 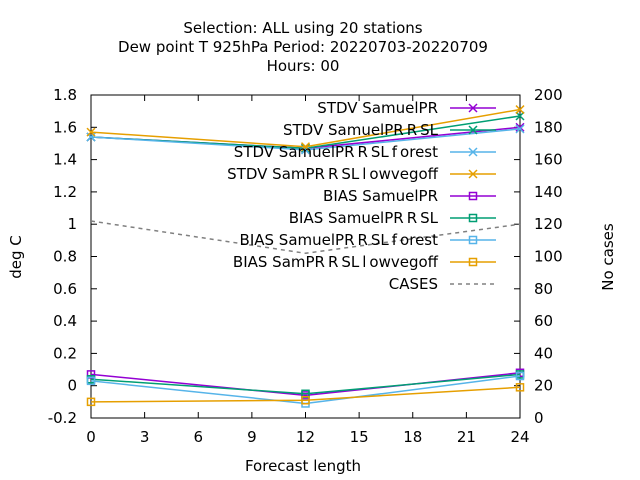 What do you see at coordinates (539, 418) in the screenshot?
I see `y2-tick-label: 0` at bounding box center [539, 418].